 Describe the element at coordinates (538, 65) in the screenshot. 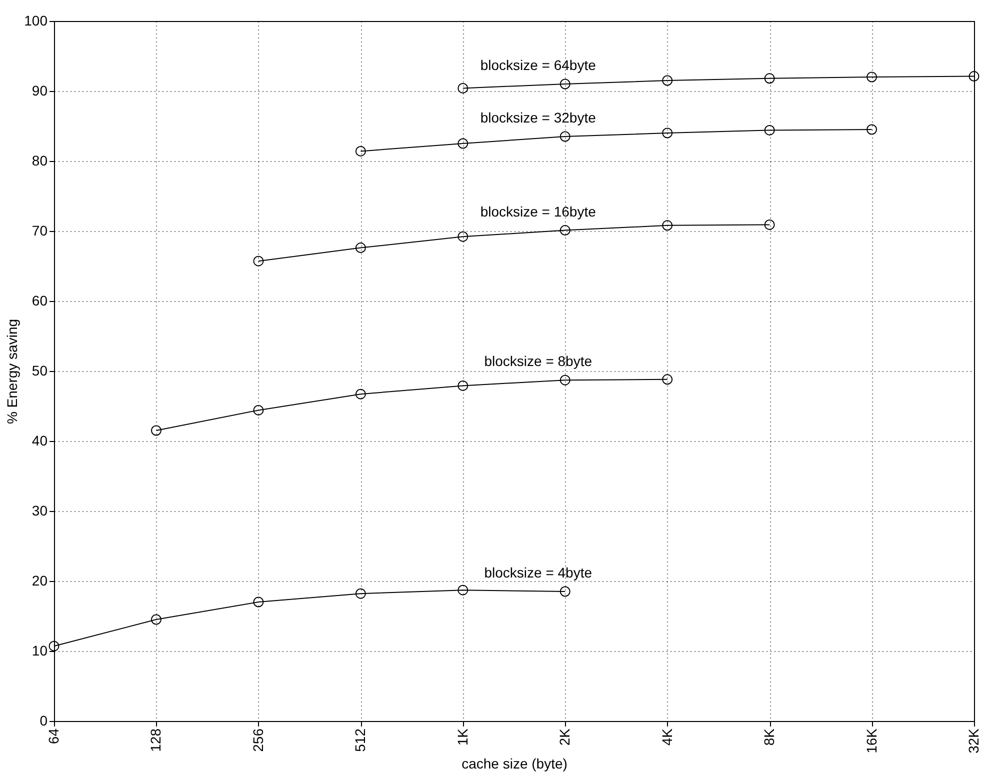

I see `series-label: blocksize = 64byte` at that location.